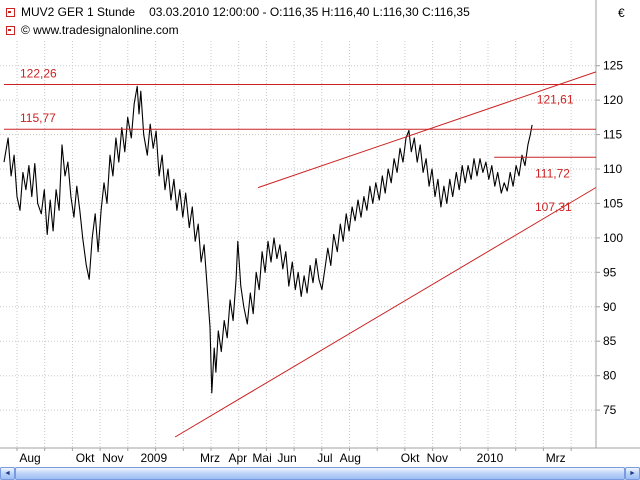  Describe the element at coordinates (613, 100) in the screenshot. I see `y-axis-label: 120` at that location.